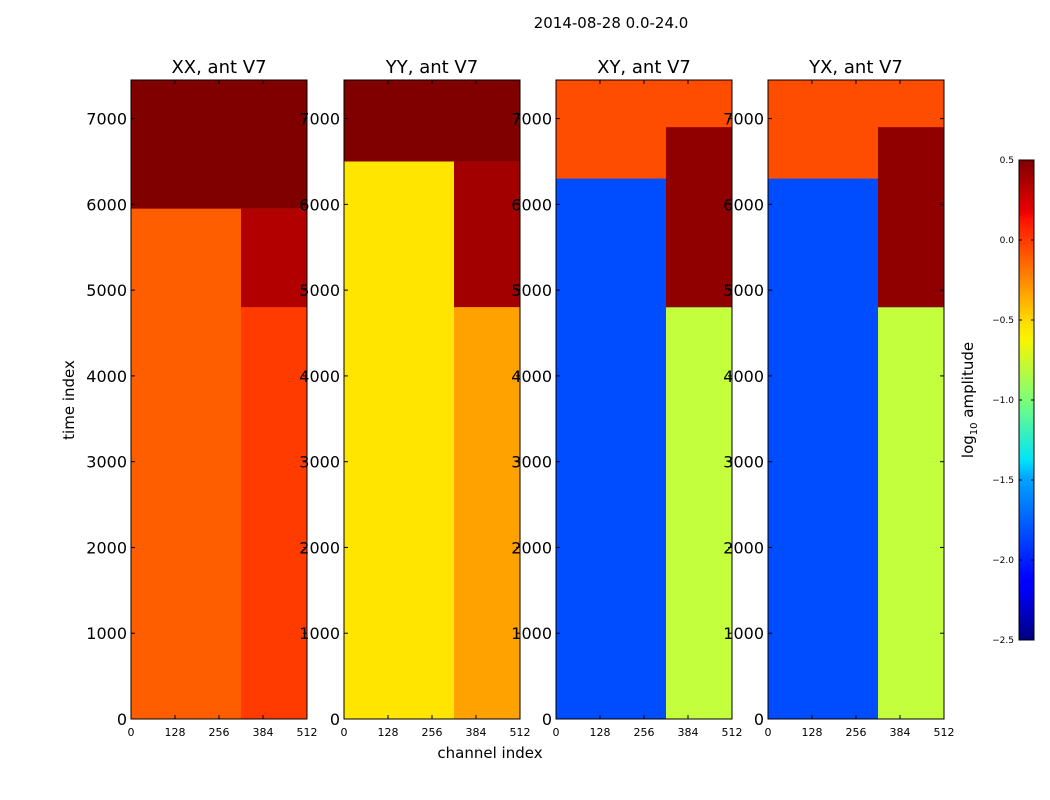  What do you see at coordinates (1007, 161) in the screenshot?
I see `colorbar-tick-label: 0.5` at bounding box center [1007, 161].